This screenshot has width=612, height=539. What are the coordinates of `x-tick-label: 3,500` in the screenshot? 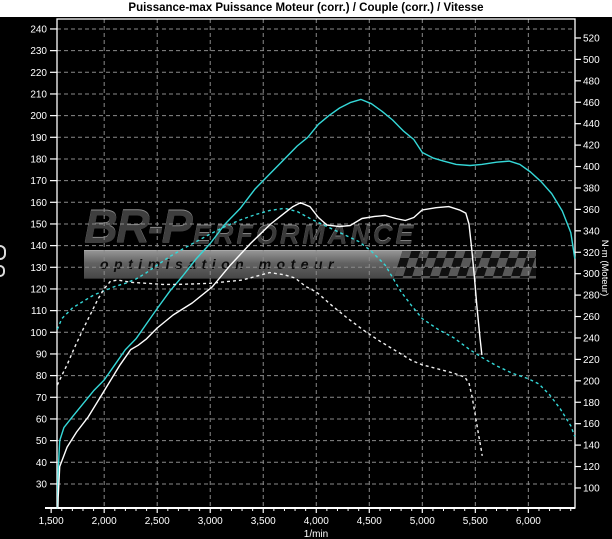 It's located at (263, 521).